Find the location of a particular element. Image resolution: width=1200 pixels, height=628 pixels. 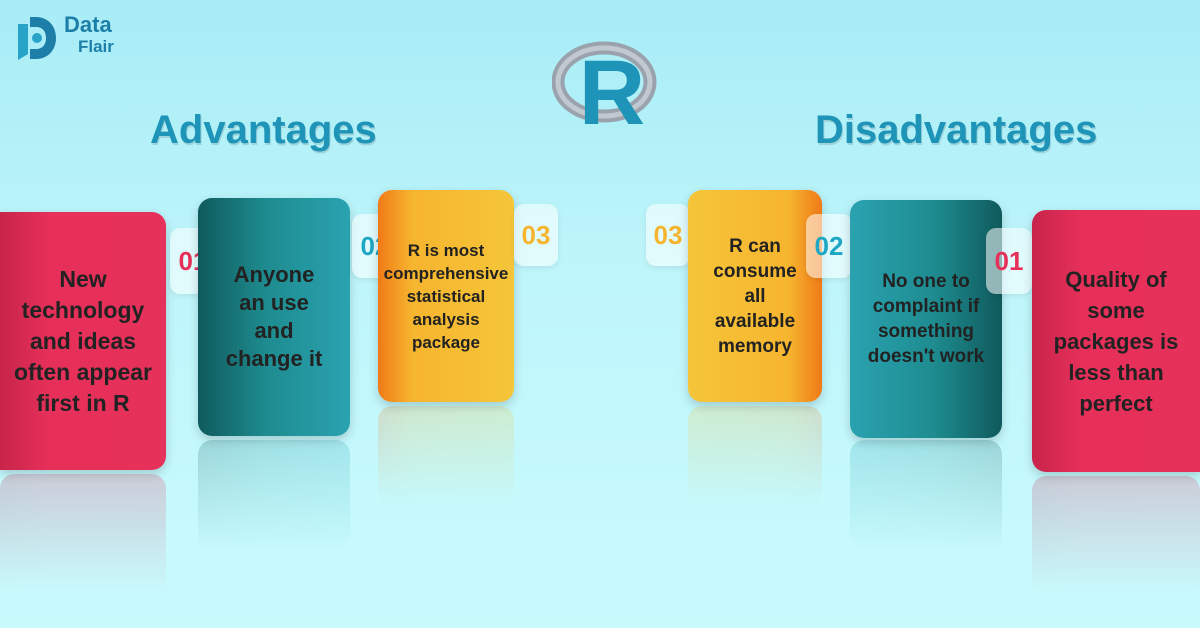

dataflair-logo-icon is located at coordinates (37, 38).